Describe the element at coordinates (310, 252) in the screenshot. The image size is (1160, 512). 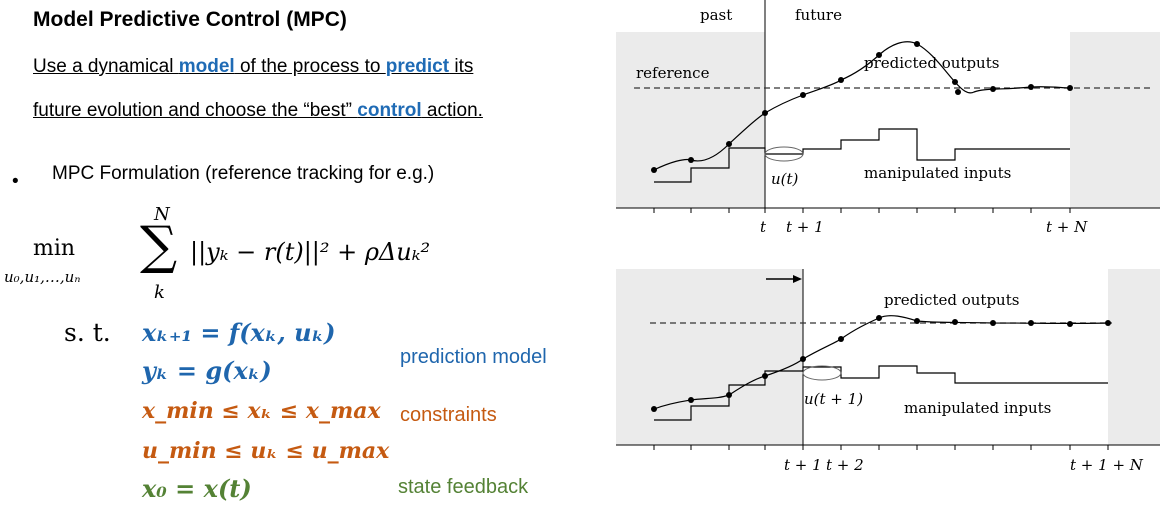
I see `objective-expression: ||yₖ − r(t)||² + ρΔuₖ²` at that location.